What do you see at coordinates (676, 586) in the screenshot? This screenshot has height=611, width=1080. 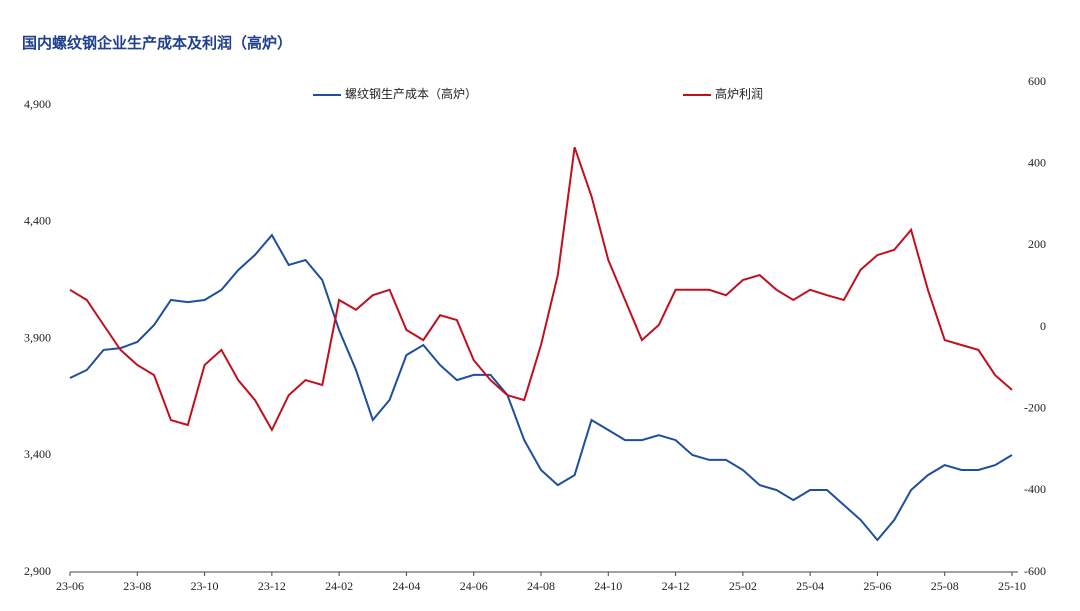 I see `x-tick-label: 24-12` at bounding box center [676, 586].